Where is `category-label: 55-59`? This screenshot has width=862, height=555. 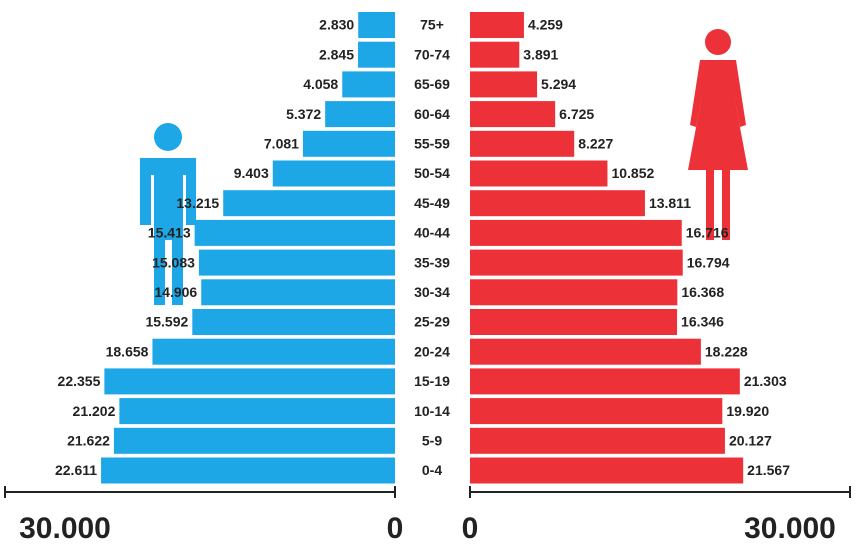 category-label: 55-59 is located at coordinates (432, 144).